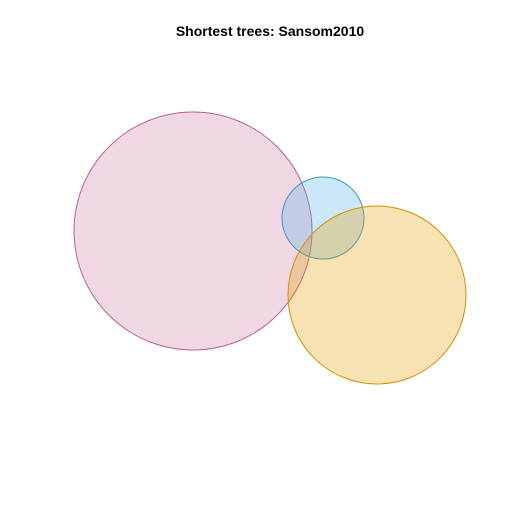  What do you see at coordinates (323, 218) in the screenshot?
I see `blue-set-circle` at bounding box center [323, 218].